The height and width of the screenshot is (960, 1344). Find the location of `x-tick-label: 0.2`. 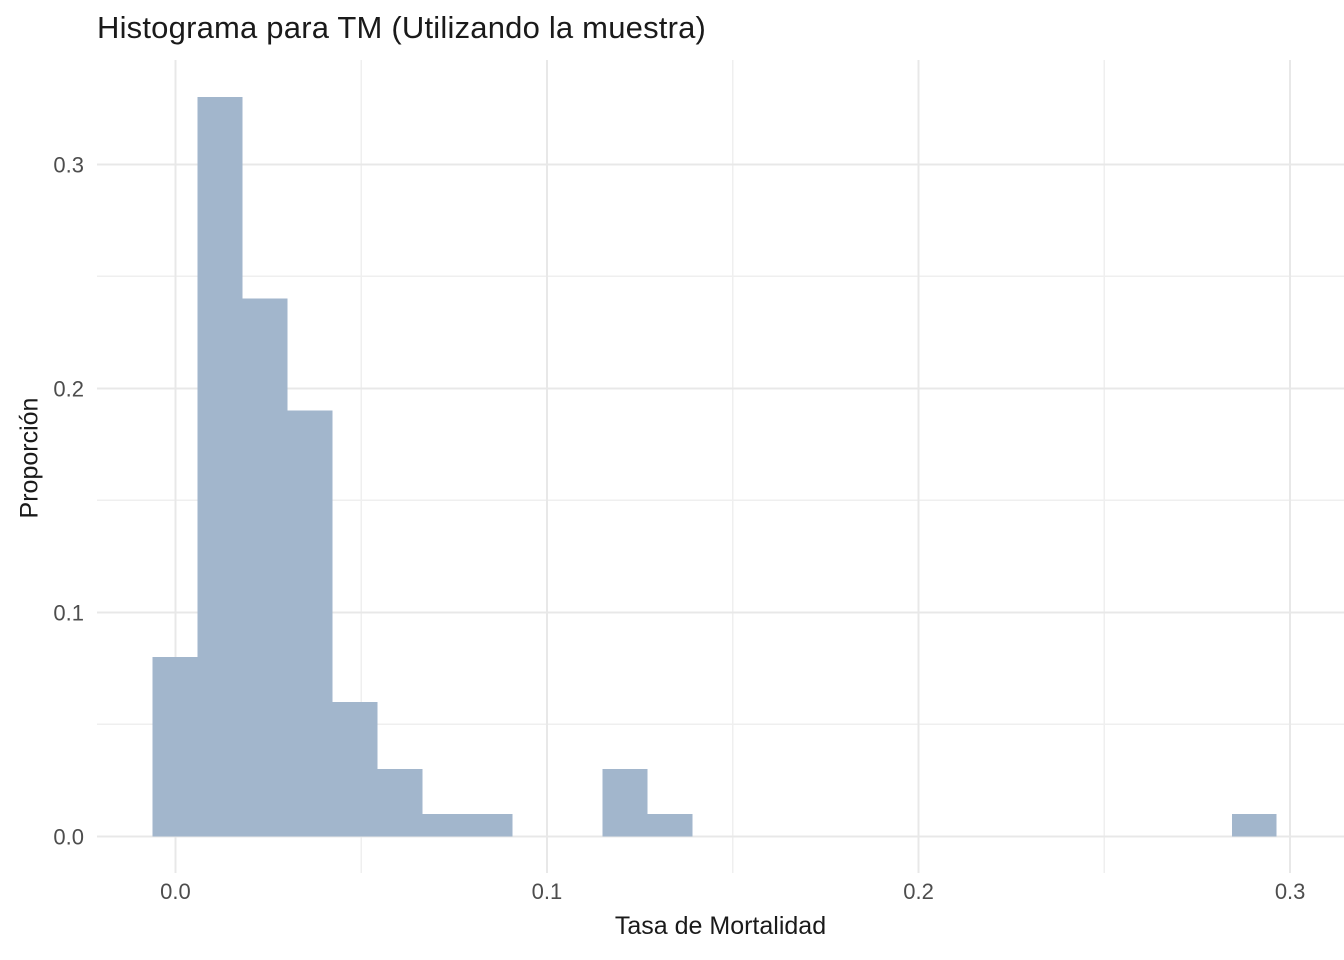

x-tick-label: 0.2 is located at coordinates (918, 891).